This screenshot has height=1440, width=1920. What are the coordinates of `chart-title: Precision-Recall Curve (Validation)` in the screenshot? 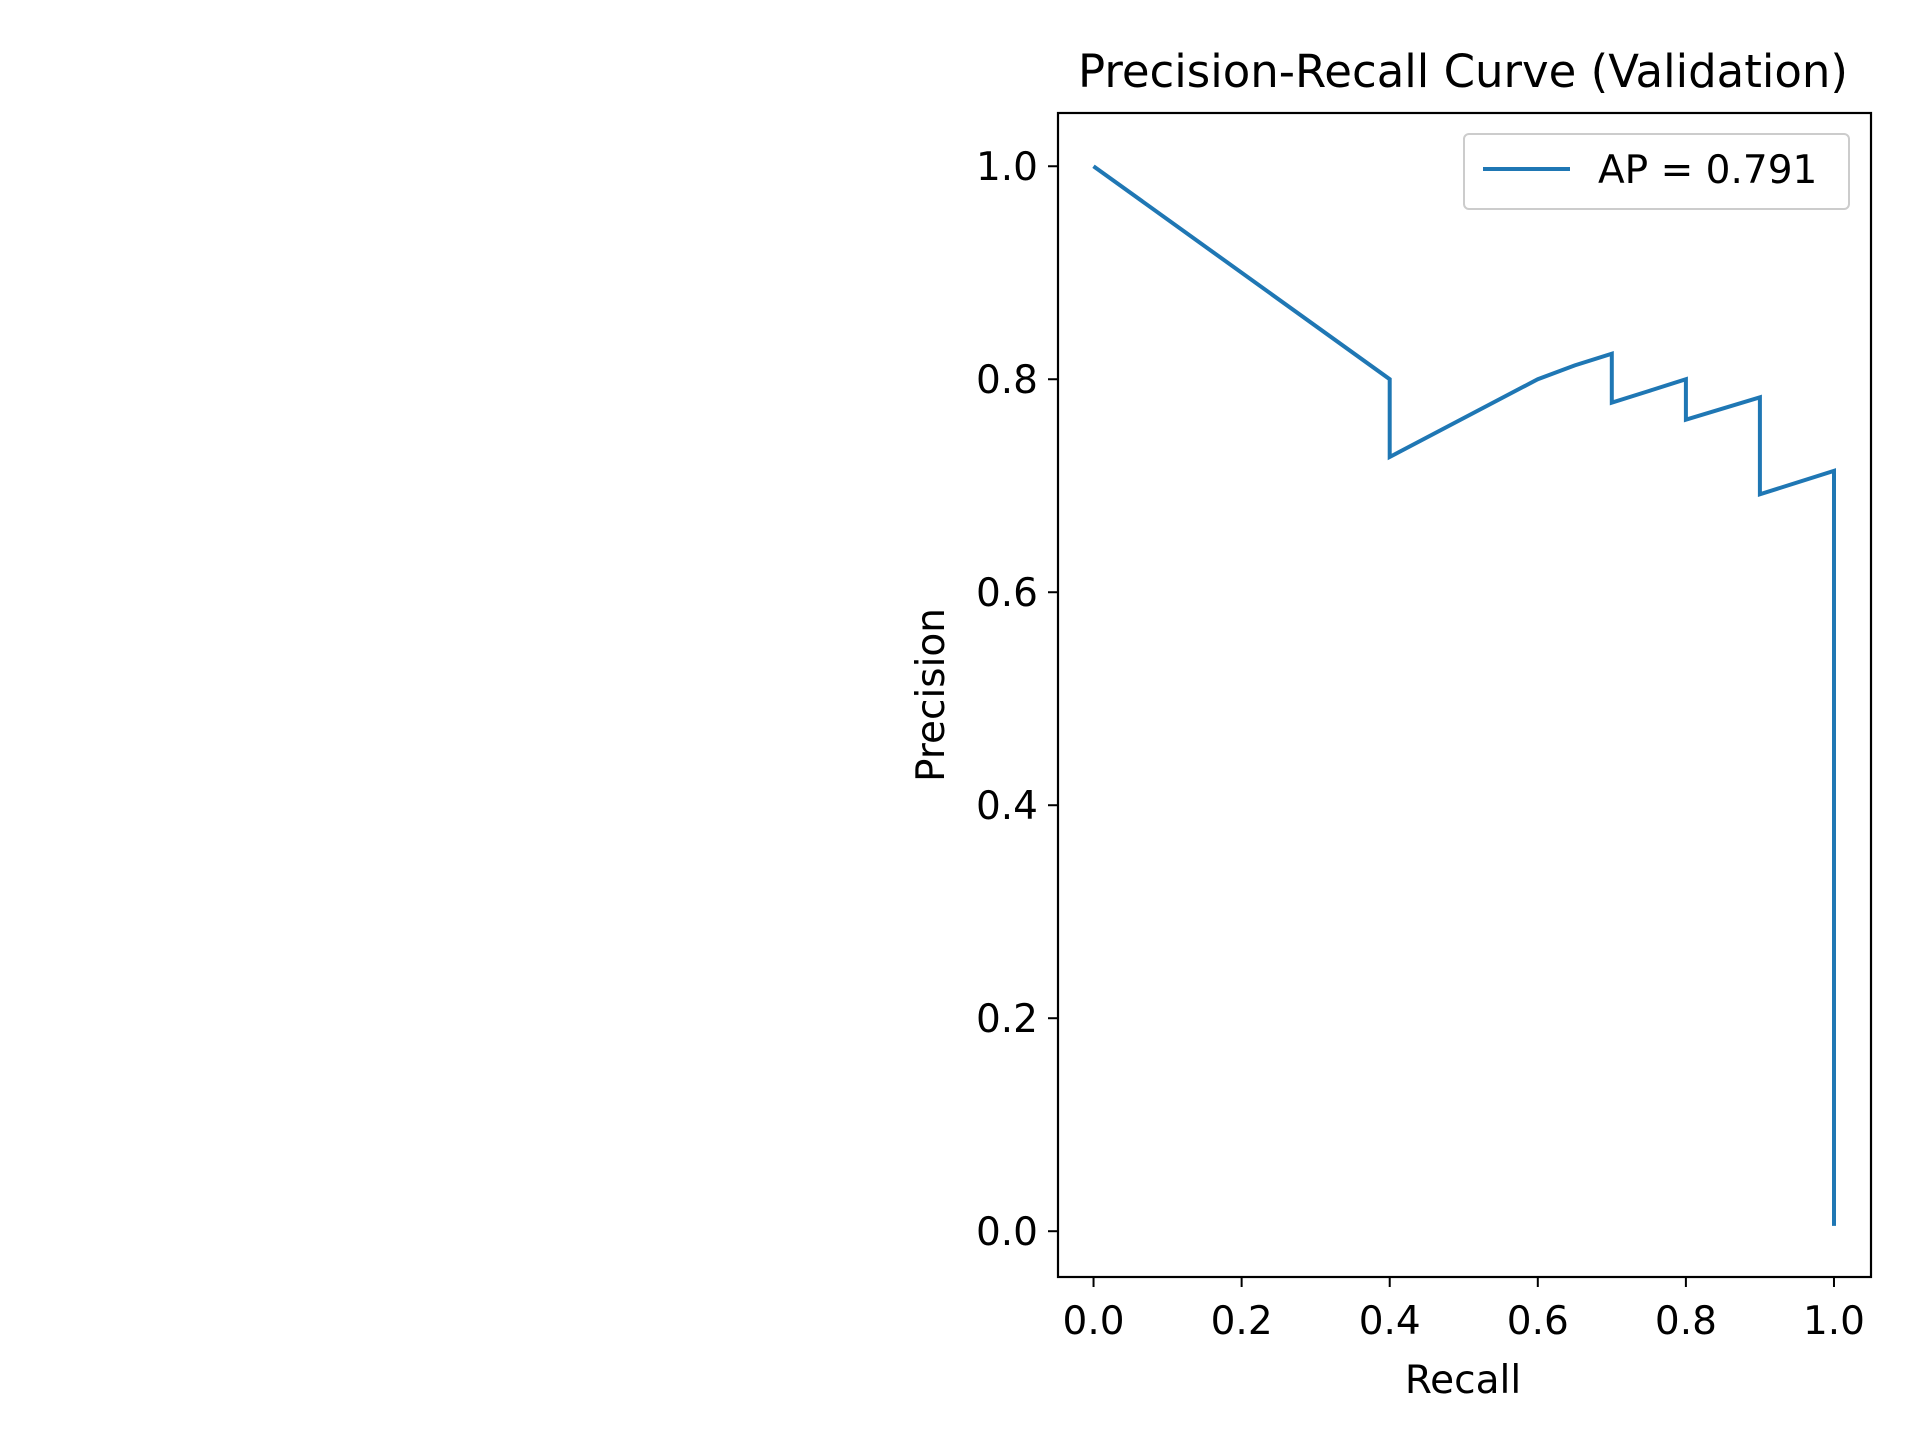 It's located at (1463, 71).